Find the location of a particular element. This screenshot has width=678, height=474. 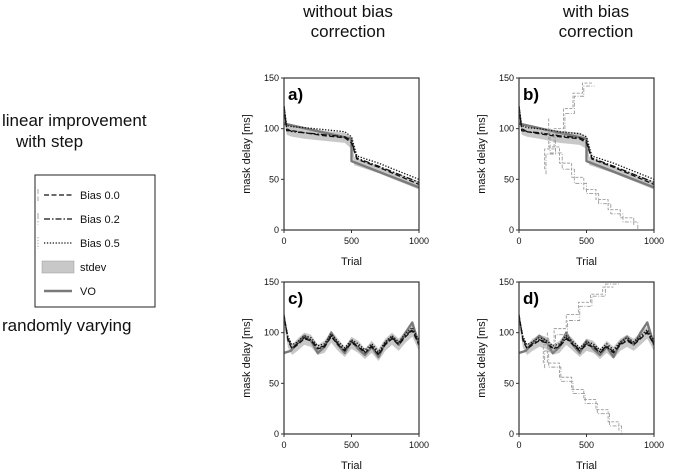

chart-panel-4: 0 50 100 150 0 500 1000 Trial mask delay [ms] d) is located at coordinates (570, 374).